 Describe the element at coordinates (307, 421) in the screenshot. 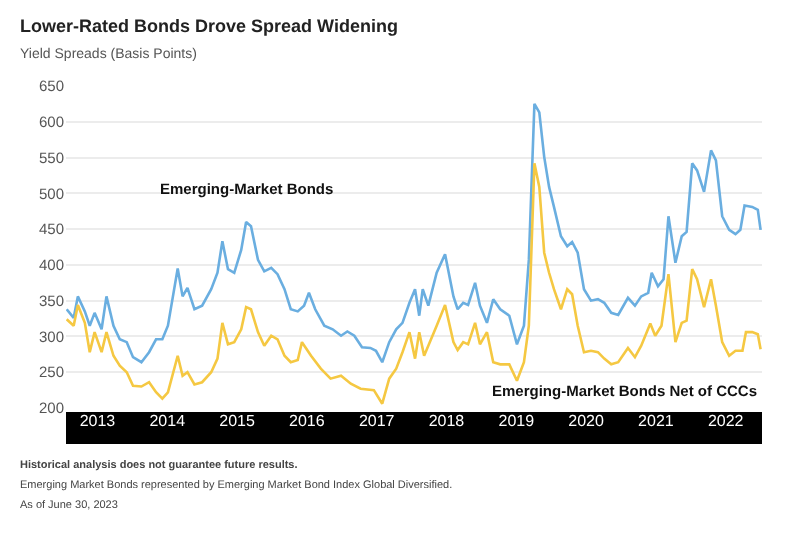

I see `x-tick-label: 2016` at that location.